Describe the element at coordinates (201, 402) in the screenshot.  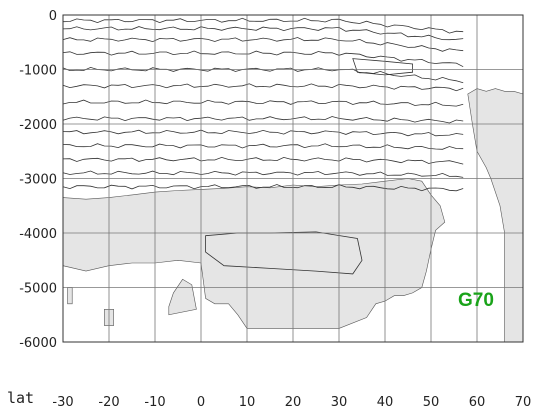
I see `x-tick-label: 0` at that location.